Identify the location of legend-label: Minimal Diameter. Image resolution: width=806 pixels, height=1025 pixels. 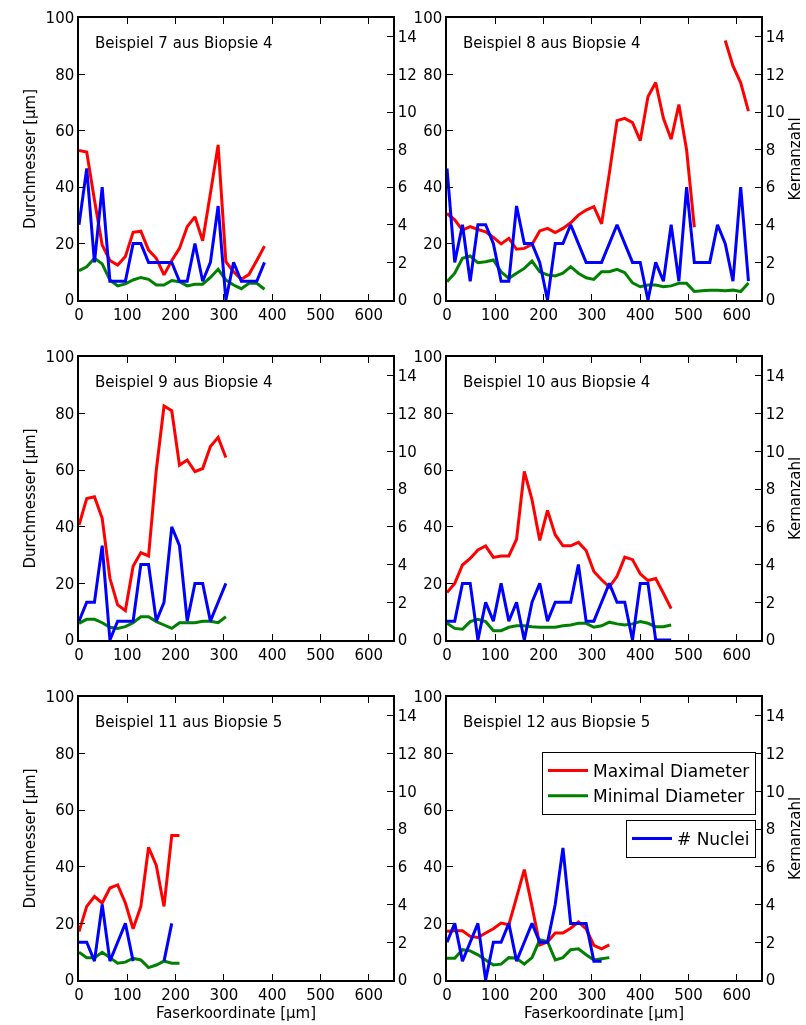
(669, 796).